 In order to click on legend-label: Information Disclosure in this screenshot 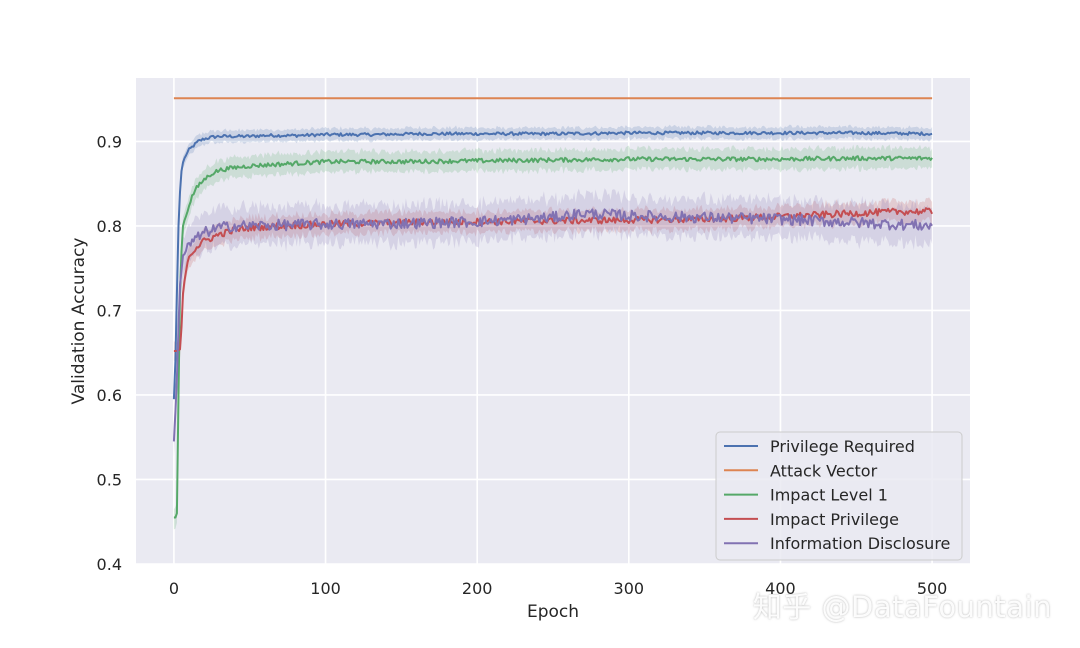, I will do `click(860, 543)`.